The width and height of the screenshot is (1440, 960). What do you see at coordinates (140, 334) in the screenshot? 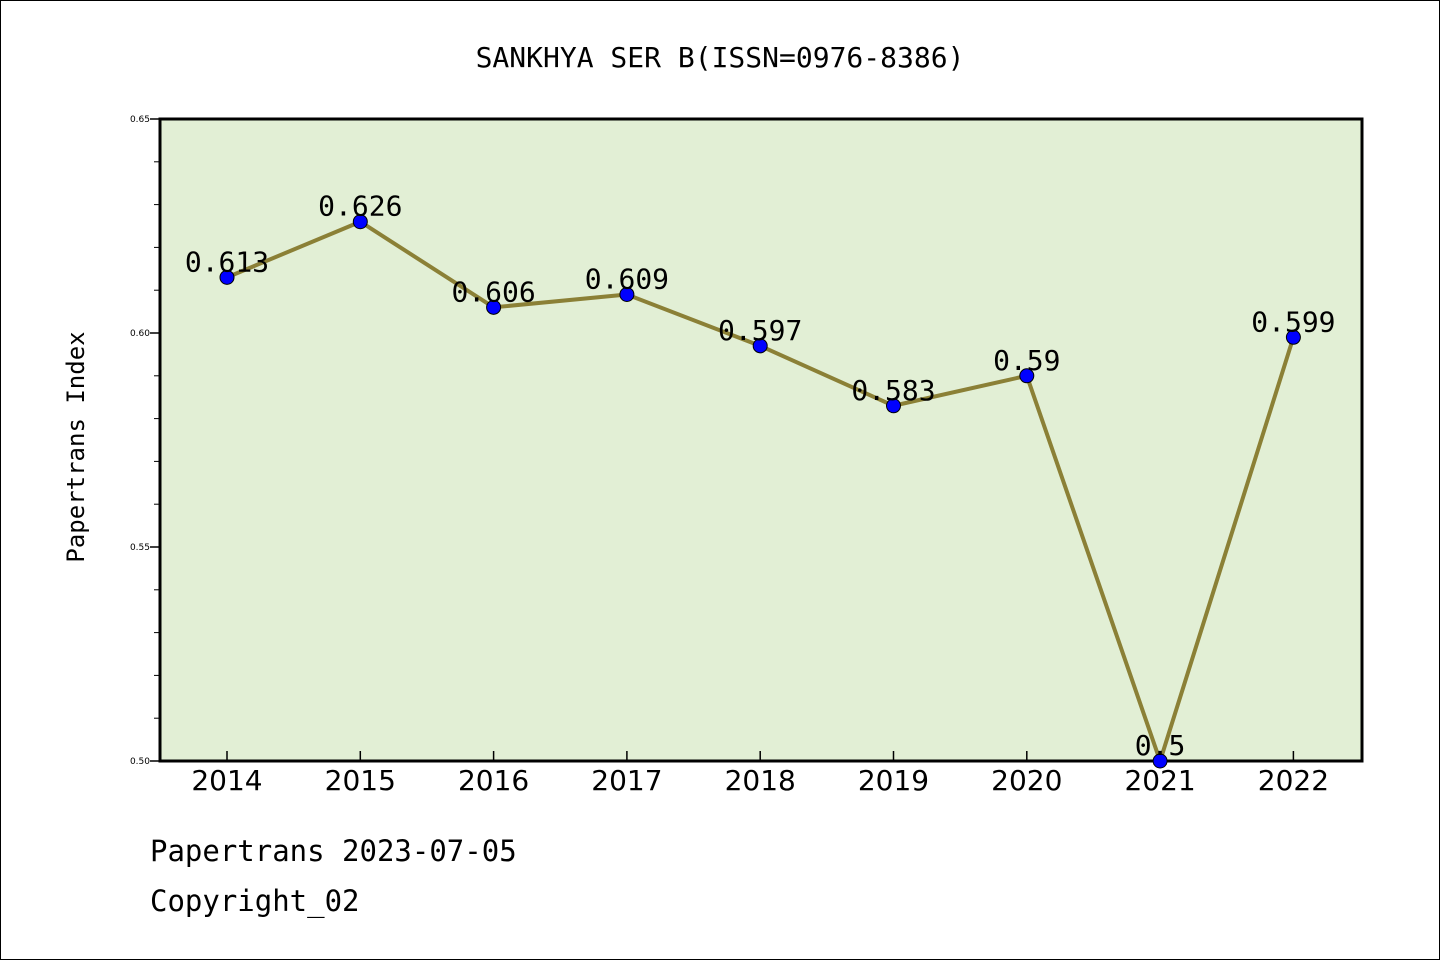
I see `y-tick-label: 0.60` at bounding box center [140, 334].